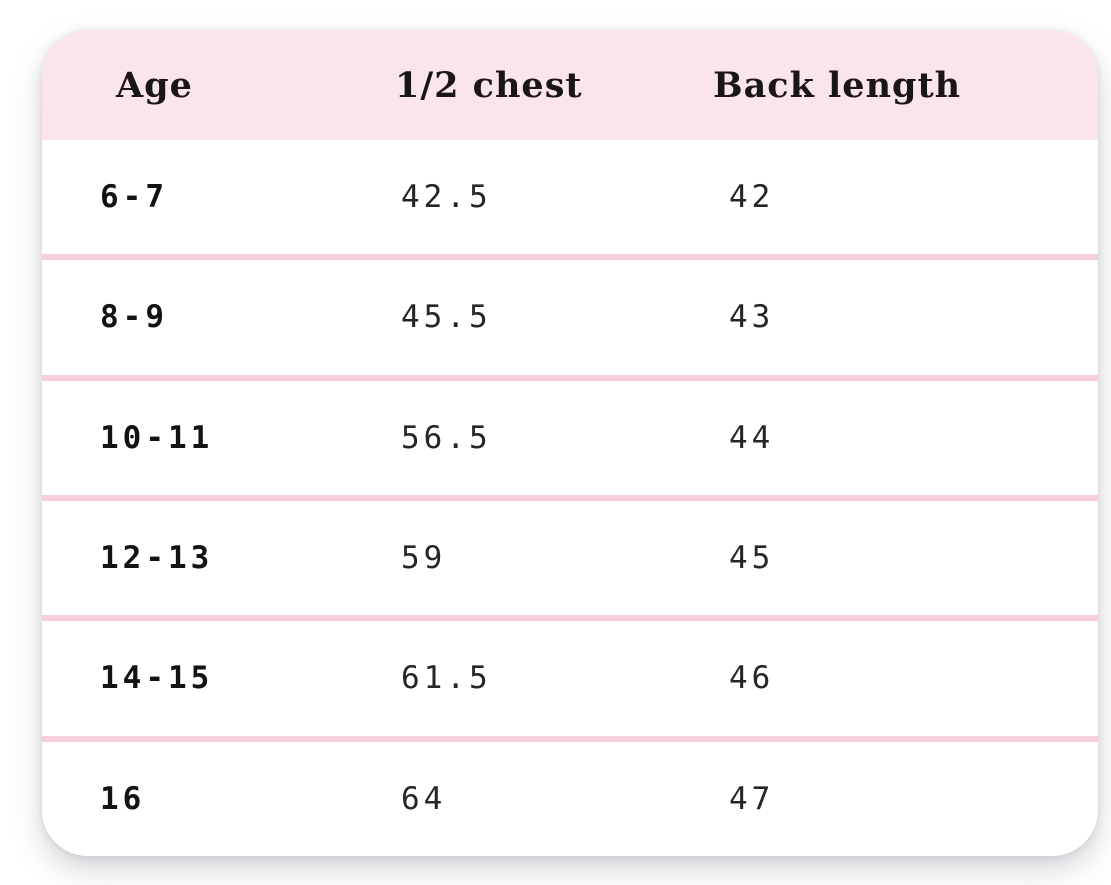 The width and height of the screenshot is (1111, 885). What do you see at coordinates (446, 437) in the screenshot?
I see `half-chest-cell: 56.5` at bounding box center [446, 437].